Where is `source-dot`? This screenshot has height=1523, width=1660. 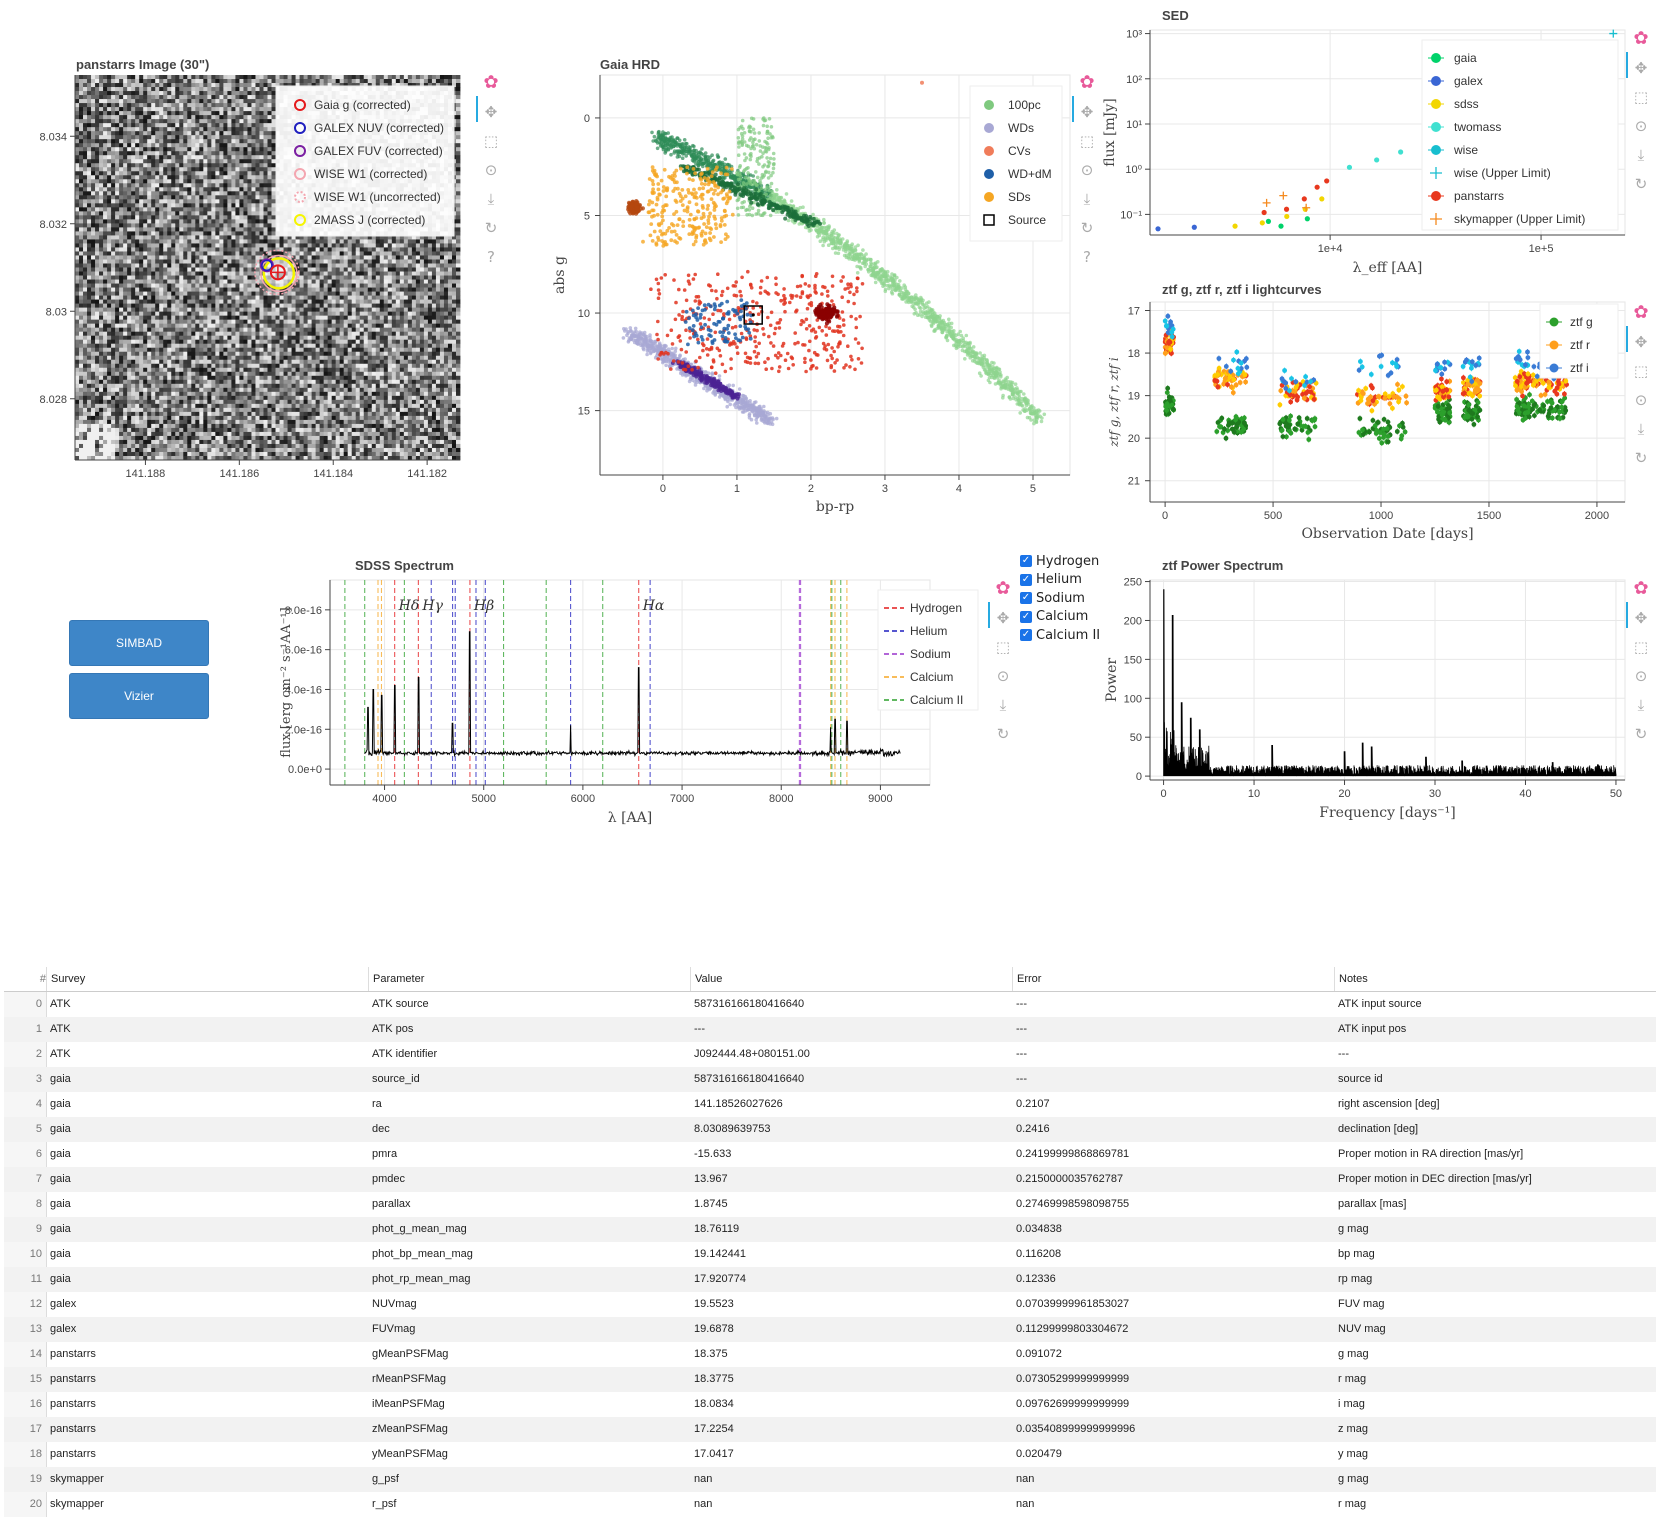 source-dot is located at coordinates (753, 315).